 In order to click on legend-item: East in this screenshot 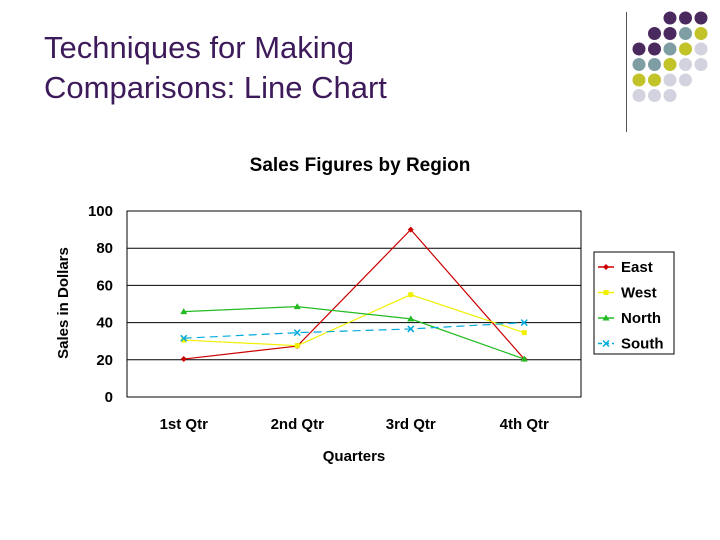, I will do `click(625, 267)`.